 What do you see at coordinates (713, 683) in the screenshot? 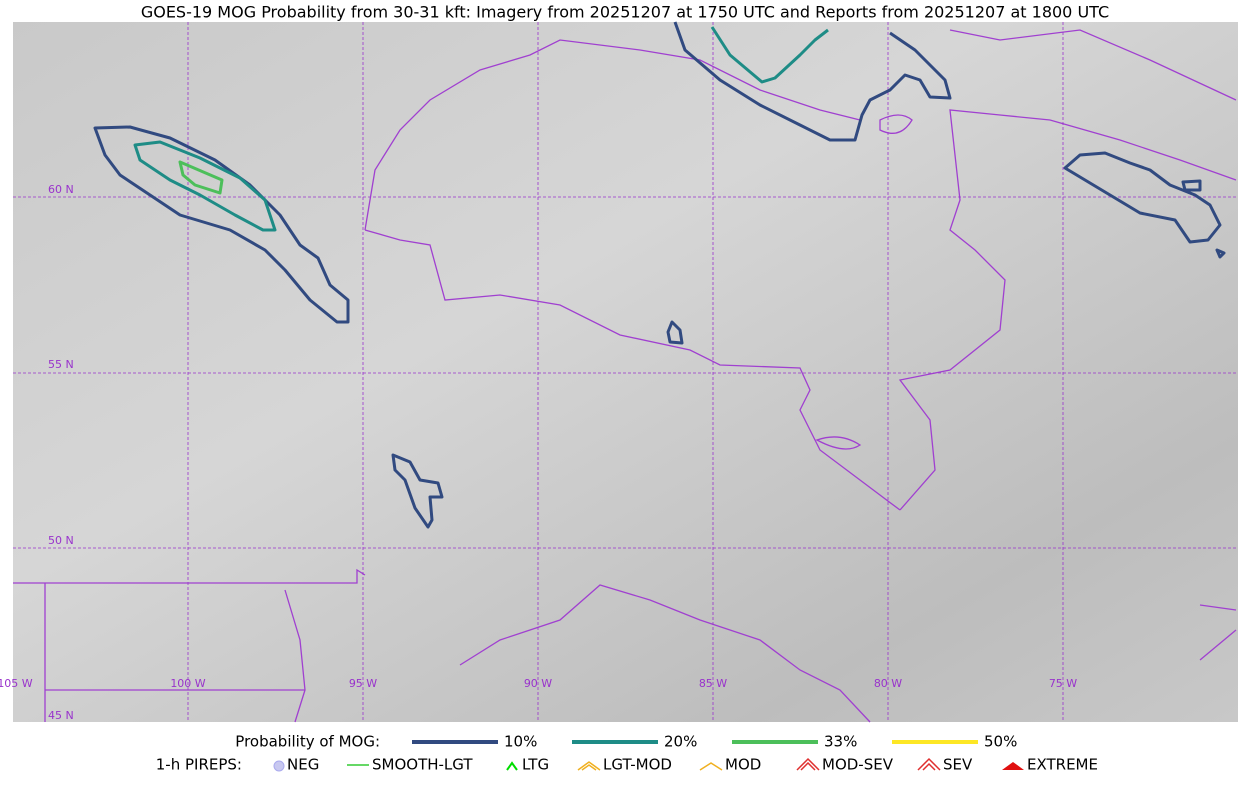
I see `lon-label: 85 W` at bounding box center [713, 683].